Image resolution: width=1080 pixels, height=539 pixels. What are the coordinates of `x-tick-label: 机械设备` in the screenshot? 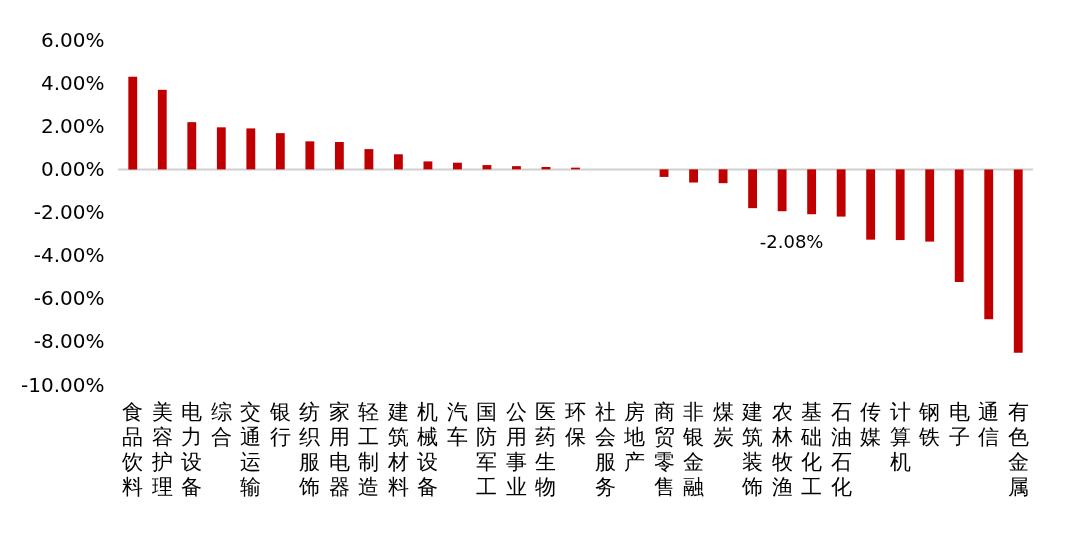 It's located at (428, 449).